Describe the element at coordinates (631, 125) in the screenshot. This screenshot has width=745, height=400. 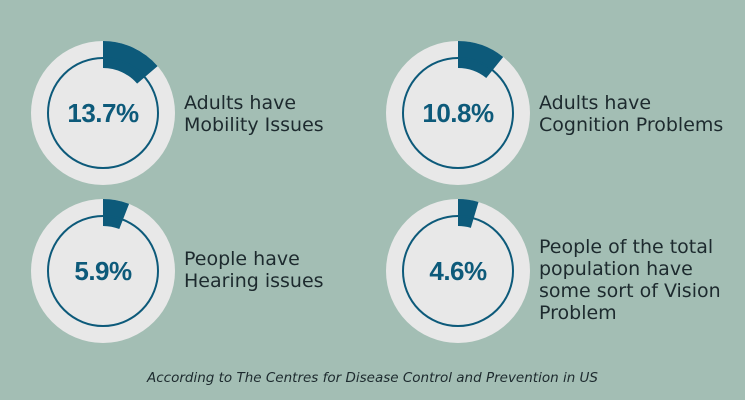
I see `description-line: Cognition Problems` at that location.